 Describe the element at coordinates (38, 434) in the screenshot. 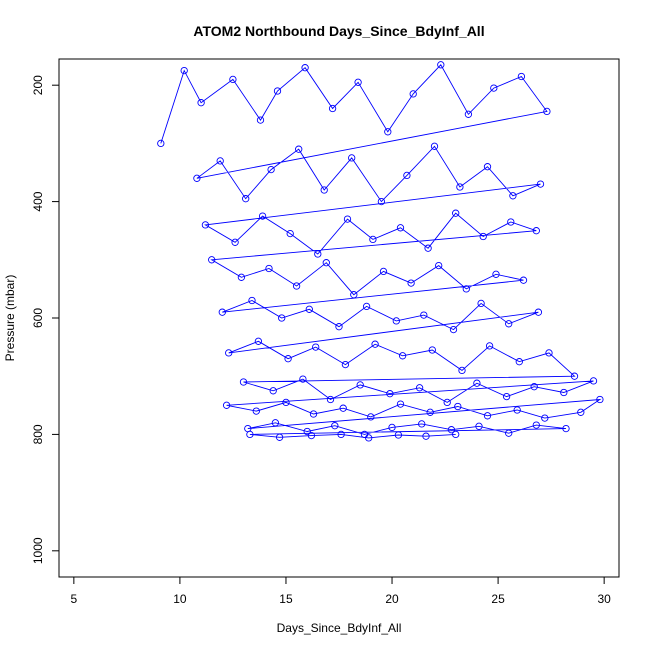

I see `y-tick-label: 800` at that location.